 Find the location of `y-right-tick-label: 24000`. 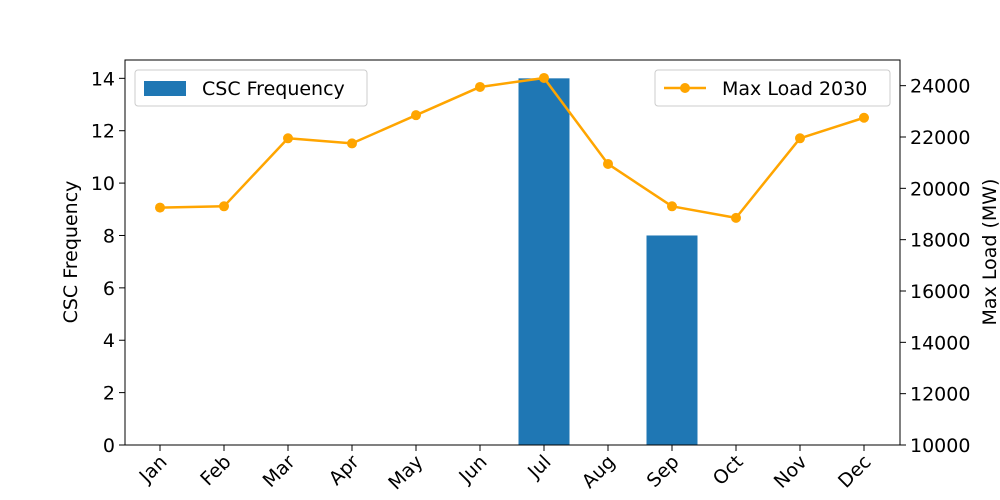

y-right-tick-label: 24000 is located at coordinates (940, 87).